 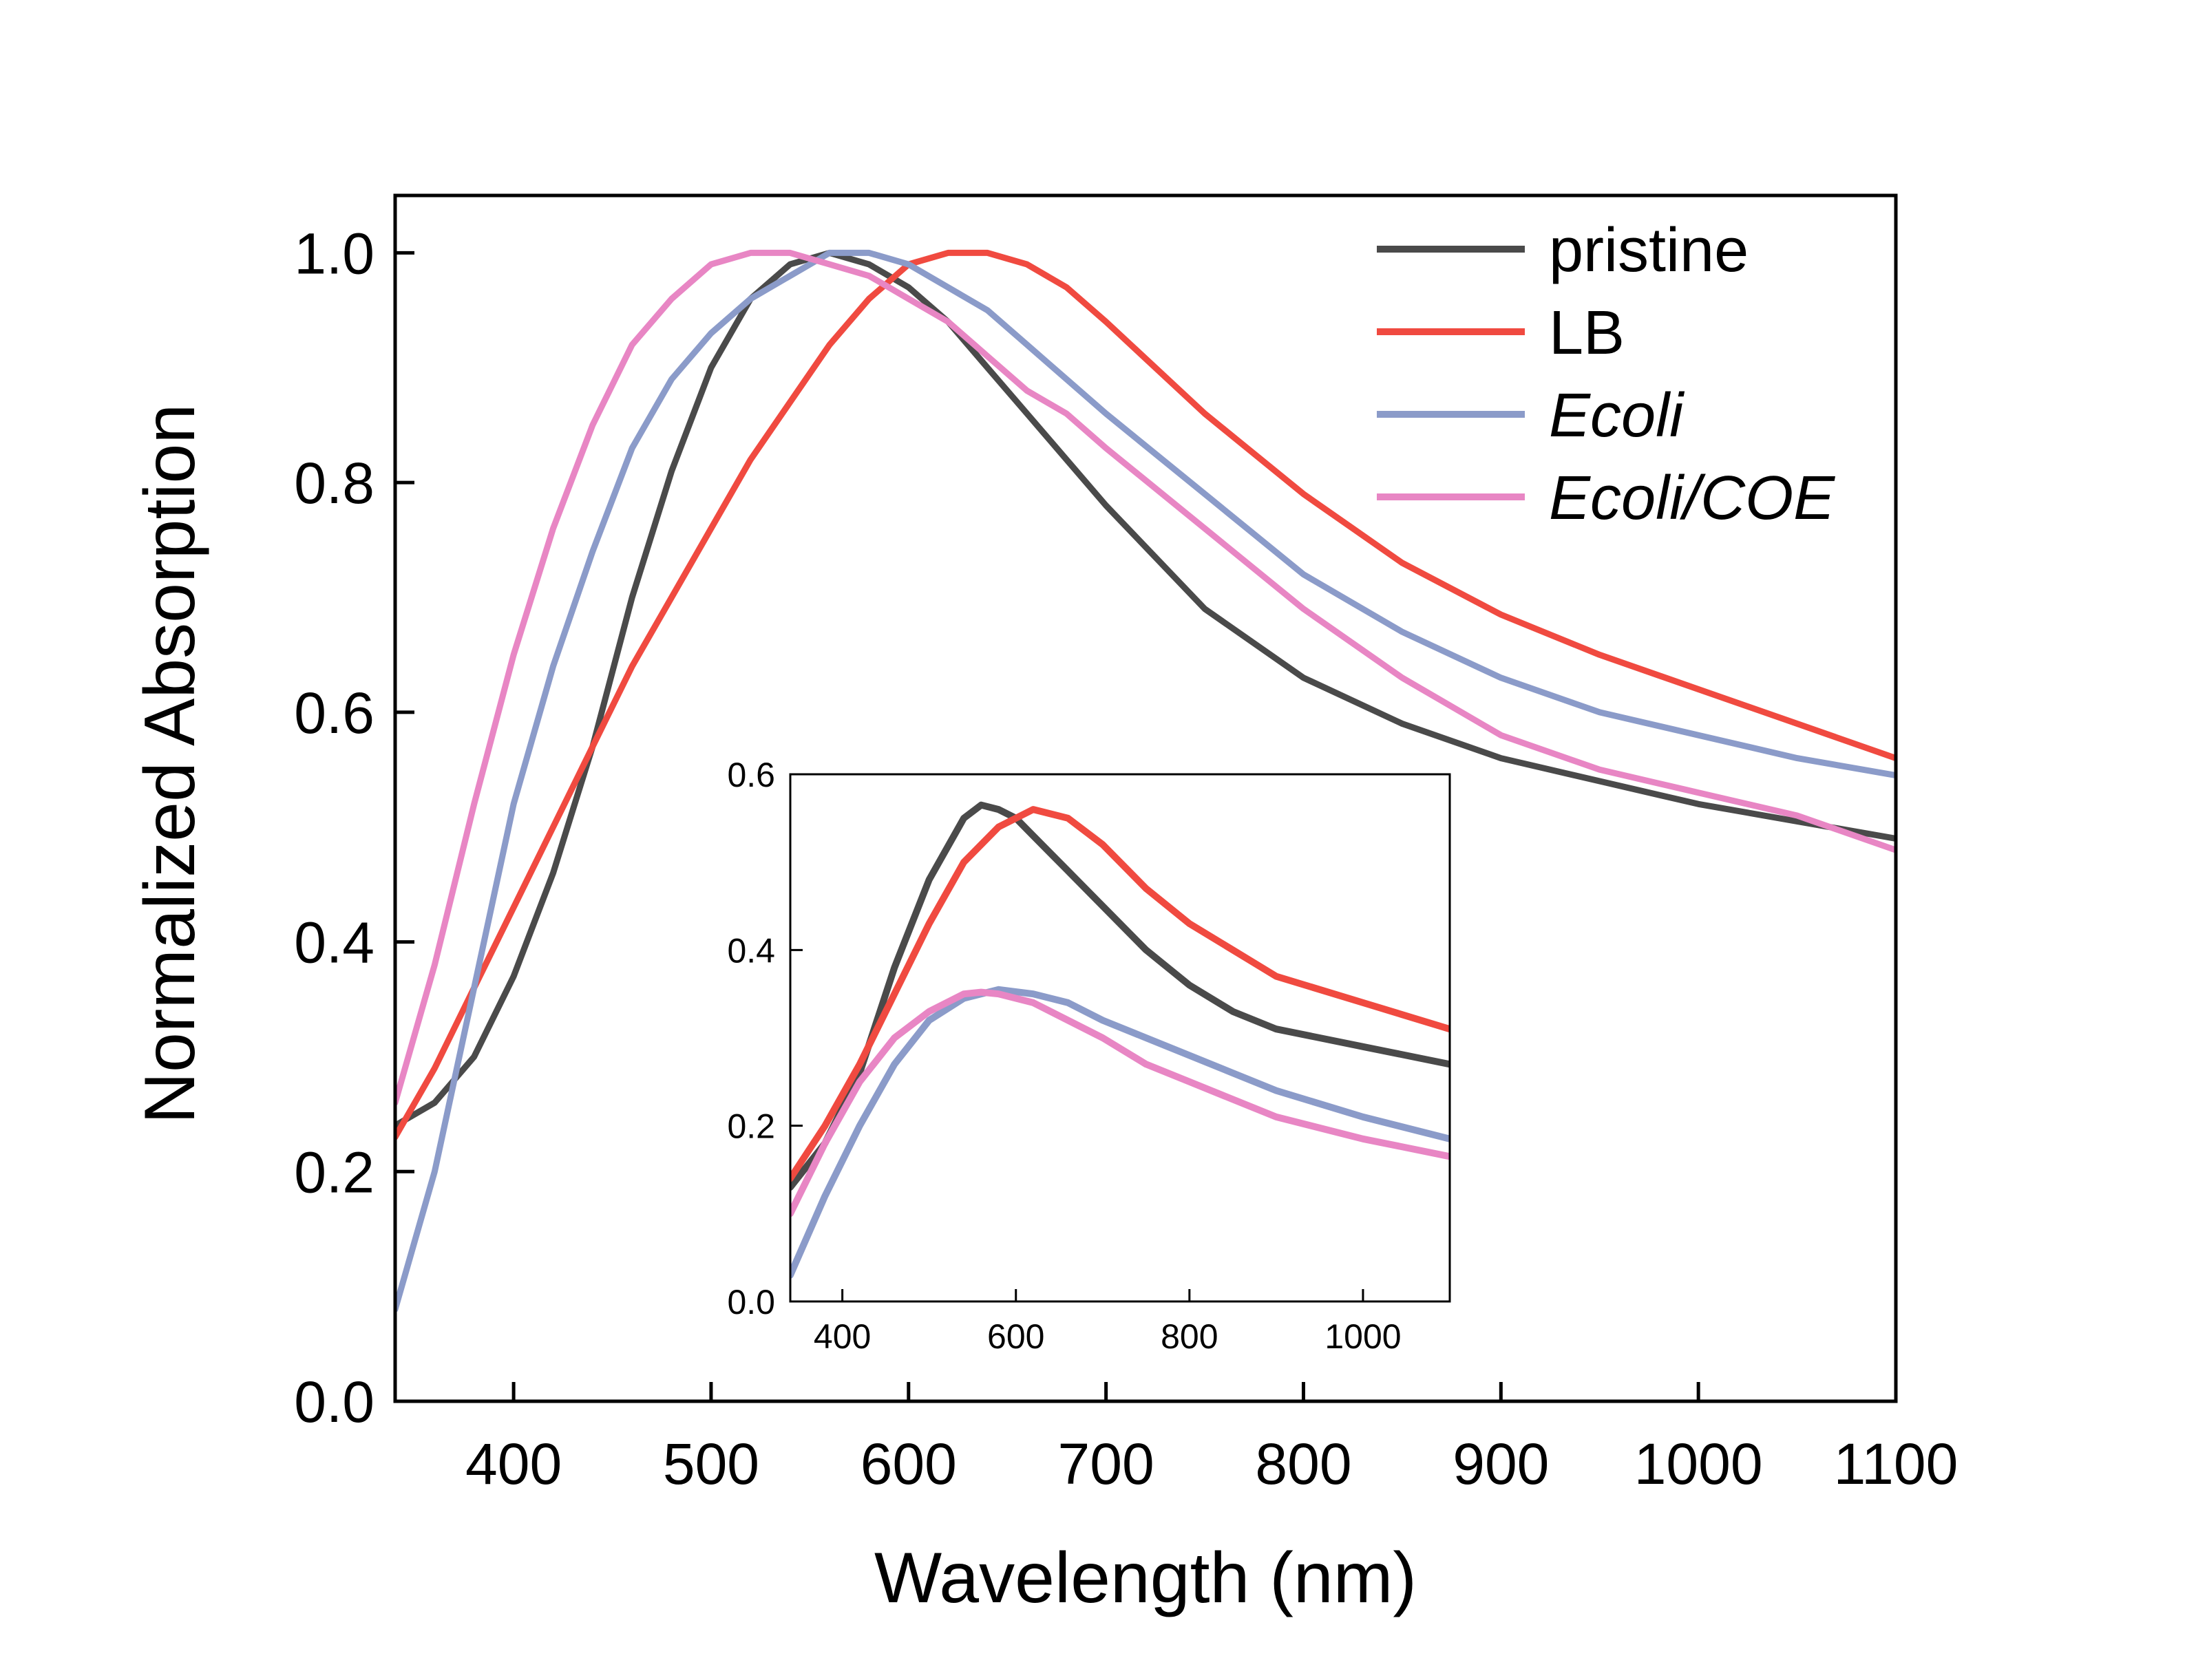 I want to click on legend: pristine LB Ecoli Ecoli/COE, so click(x=1606, y=375).